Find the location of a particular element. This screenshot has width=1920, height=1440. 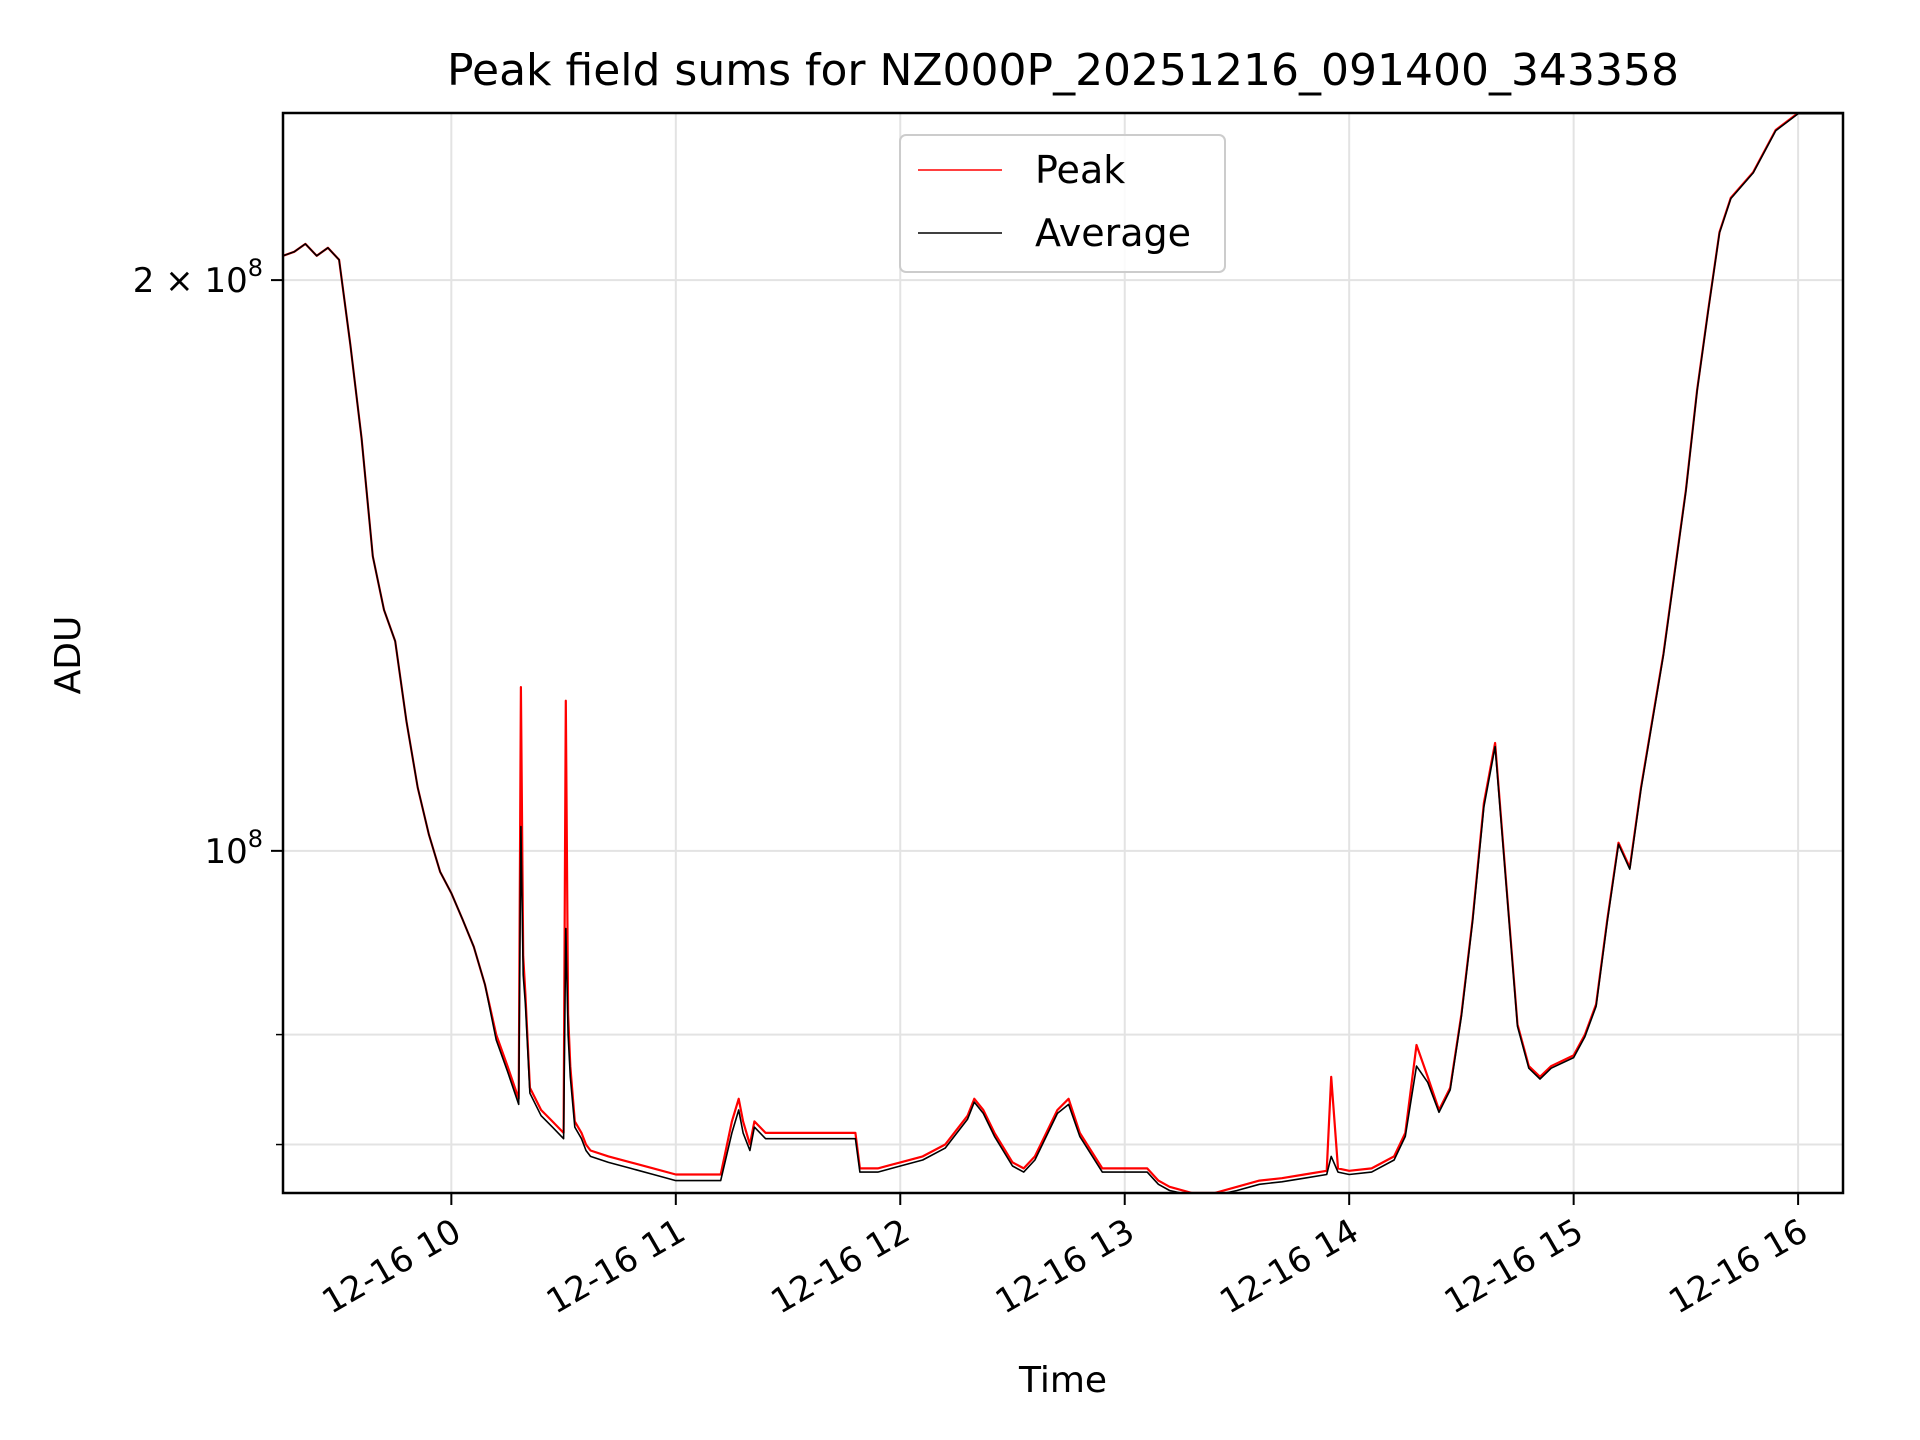

legend-label-average: Average is located at coordinates (1113, 233).